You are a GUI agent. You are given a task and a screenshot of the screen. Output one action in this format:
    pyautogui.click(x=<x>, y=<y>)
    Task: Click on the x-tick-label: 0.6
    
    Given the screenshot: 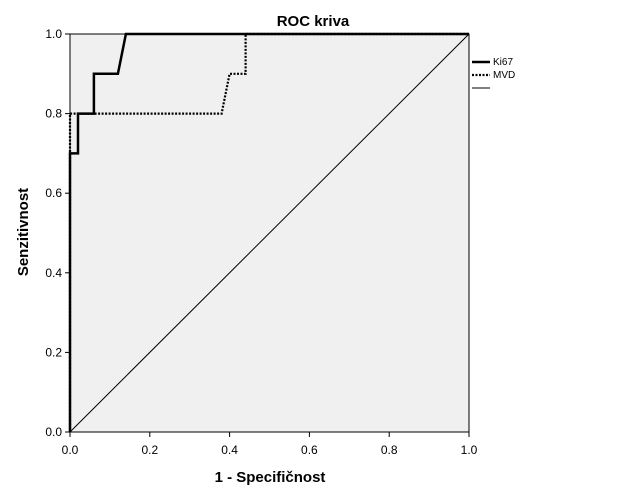 What is the action you would take?
    pyautogui.click(x=309, y=450)
    